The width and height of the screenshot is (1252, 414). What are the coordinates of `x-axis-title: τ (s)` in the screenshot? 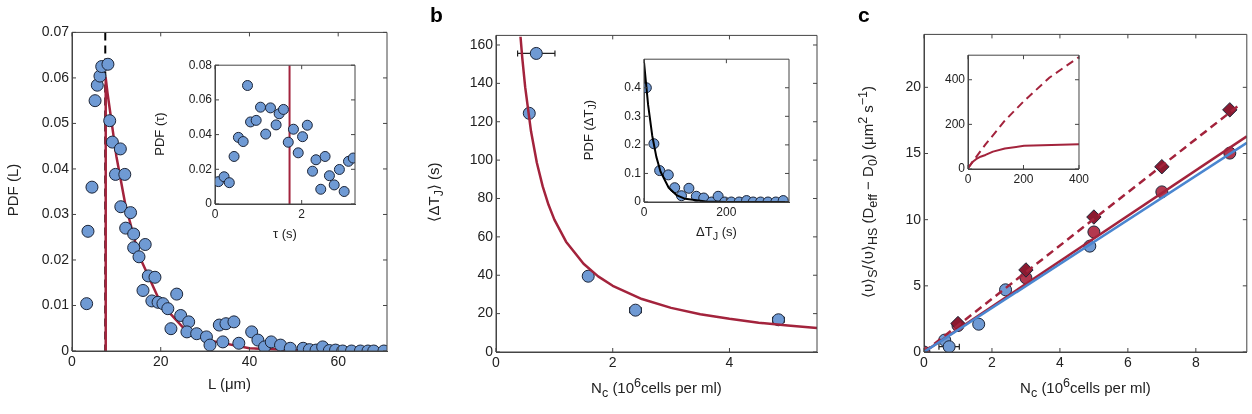 It's located at (285, 233).